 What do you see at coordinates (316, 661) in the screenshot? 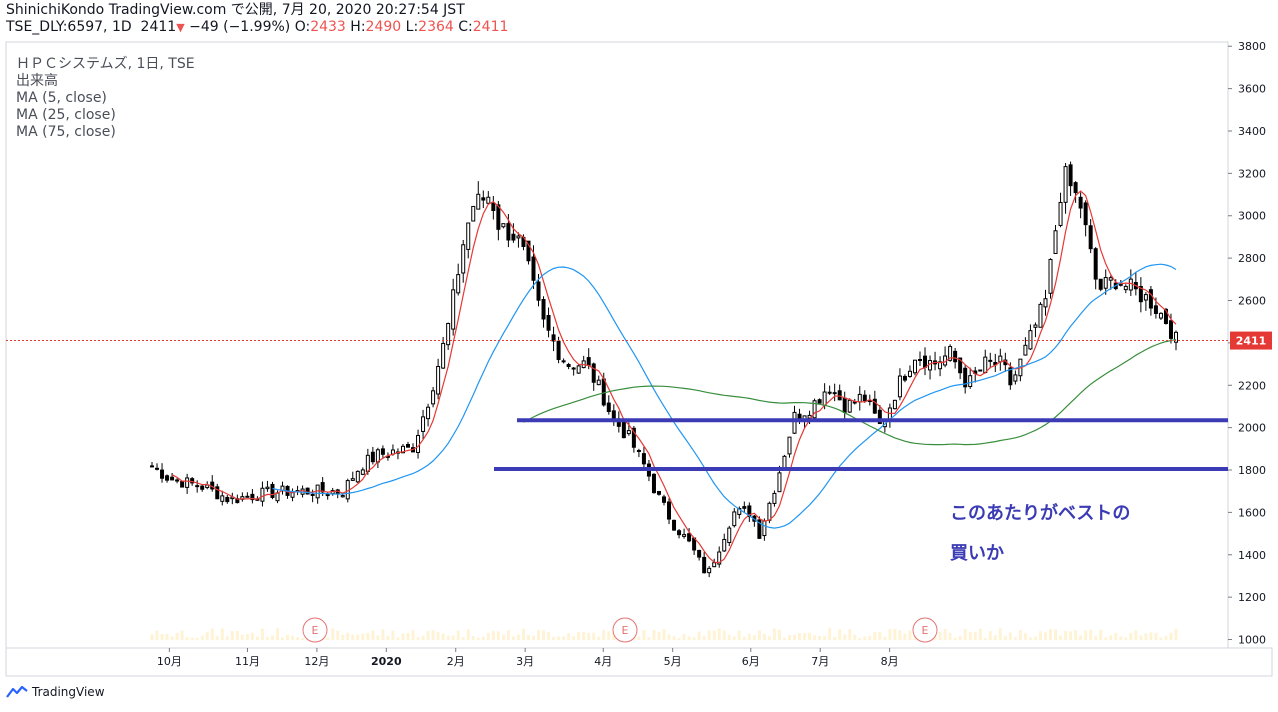
I see `x-tick-label: 12月` at bounding box center [316, 661].